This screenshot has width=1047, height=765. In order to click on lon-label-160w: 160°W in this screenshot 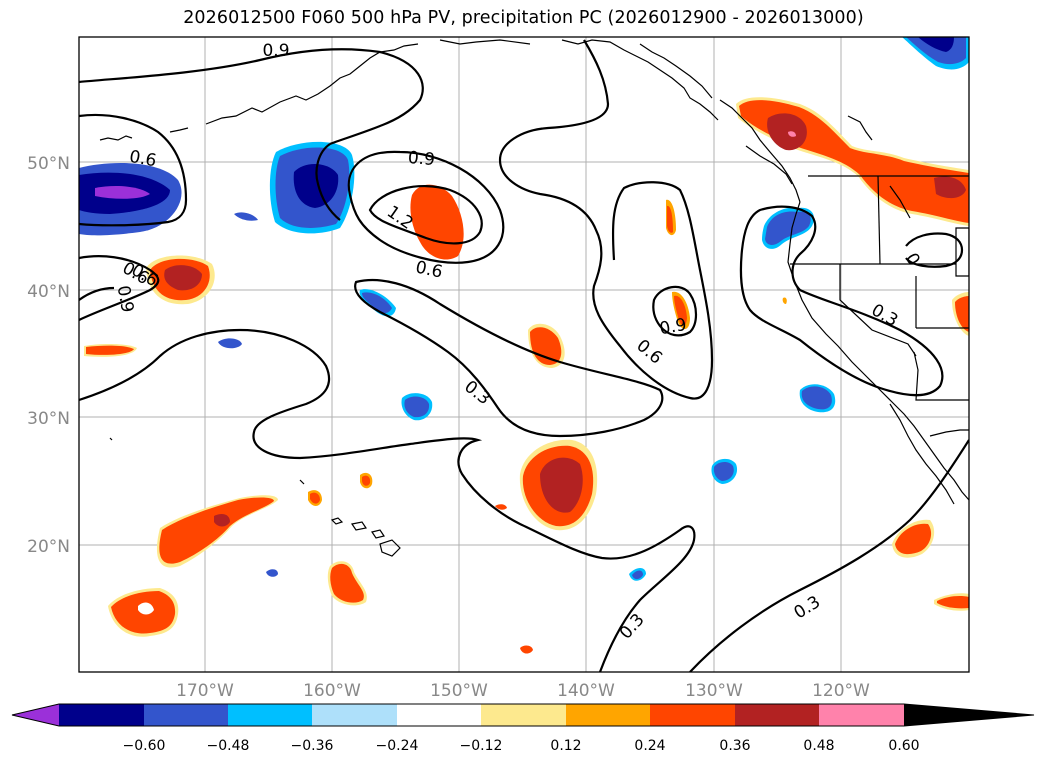, I will do `click(332, 691)`.